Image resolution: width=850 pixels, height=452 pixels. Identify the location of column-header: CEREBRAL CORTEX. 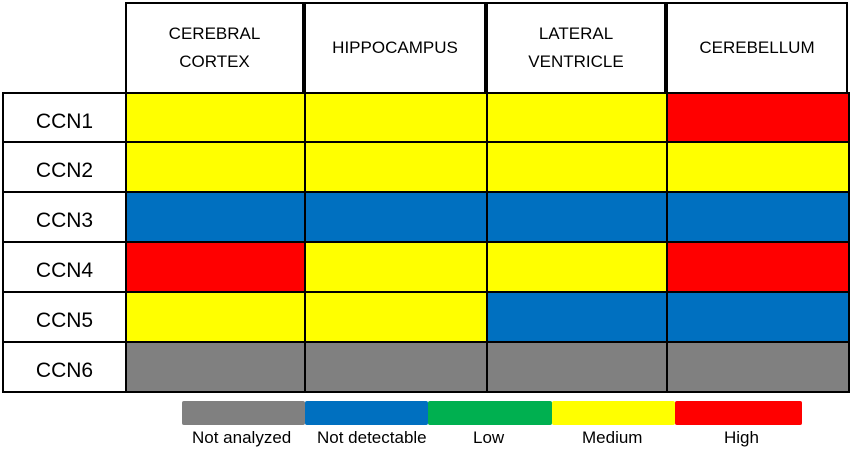
(214, 48).